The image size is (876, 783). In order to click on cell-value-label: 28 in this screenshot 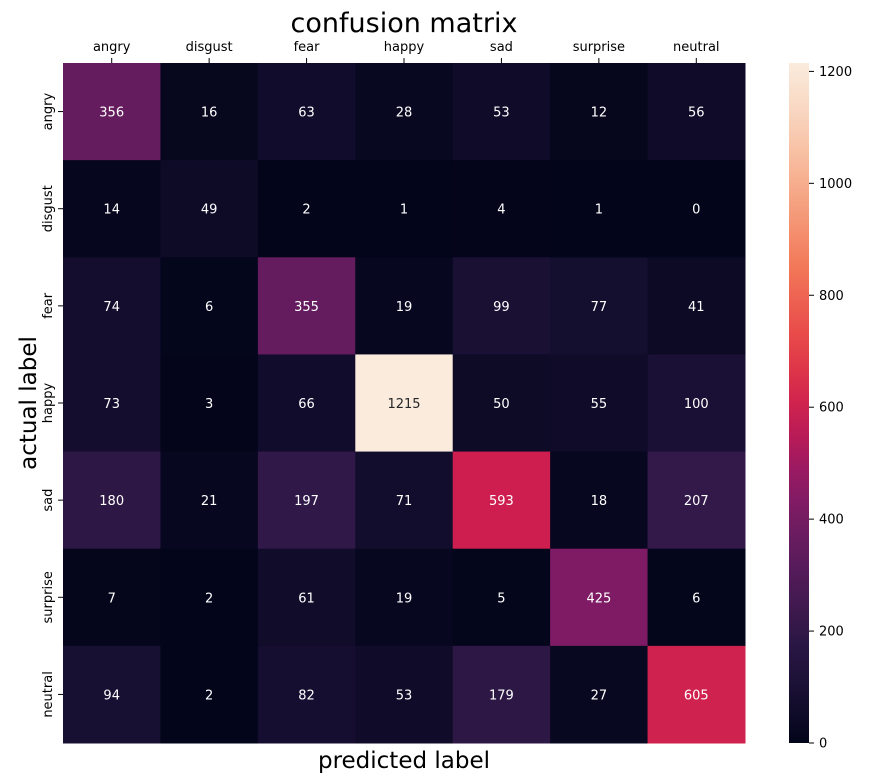, I will do `click(404, 113)`.